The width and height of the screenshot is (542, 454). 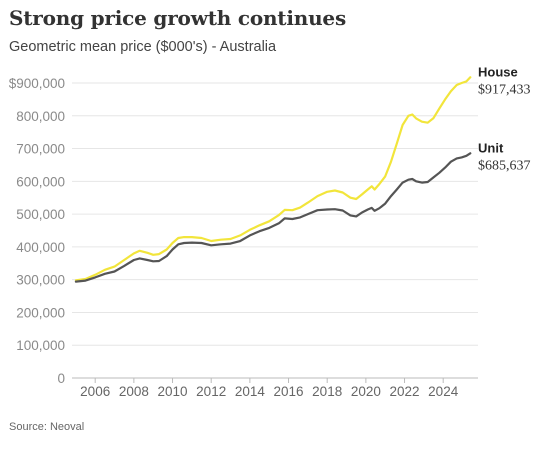 I want to click on x-tick-label: 2008, so click(x=134, y=391).